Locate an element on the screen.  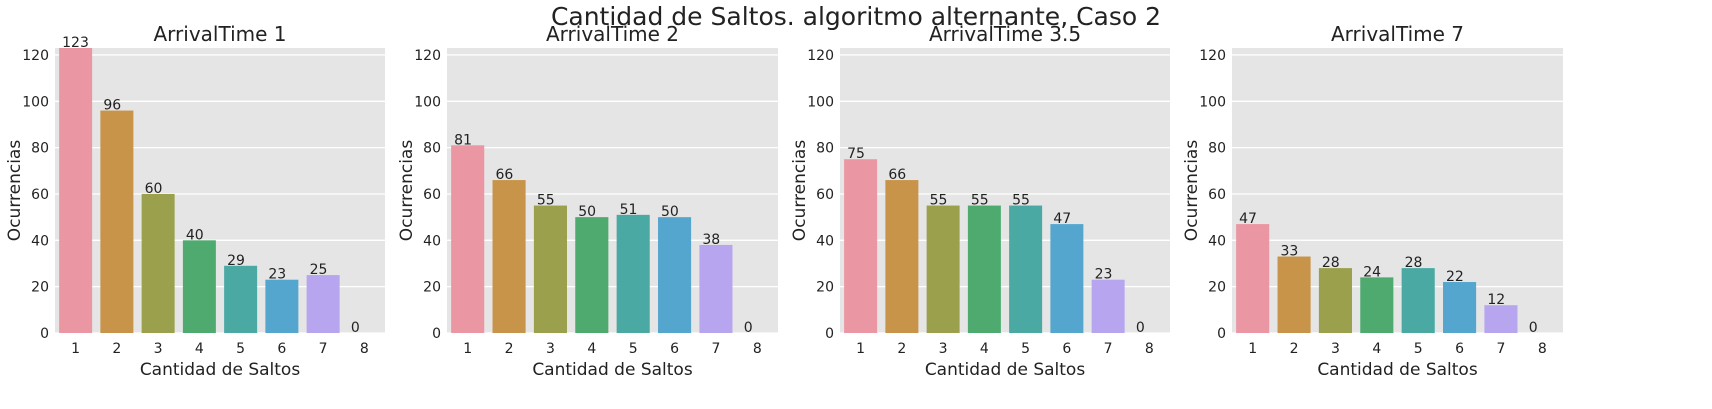
data-label: 24 is located at coordinates (1372, 272).